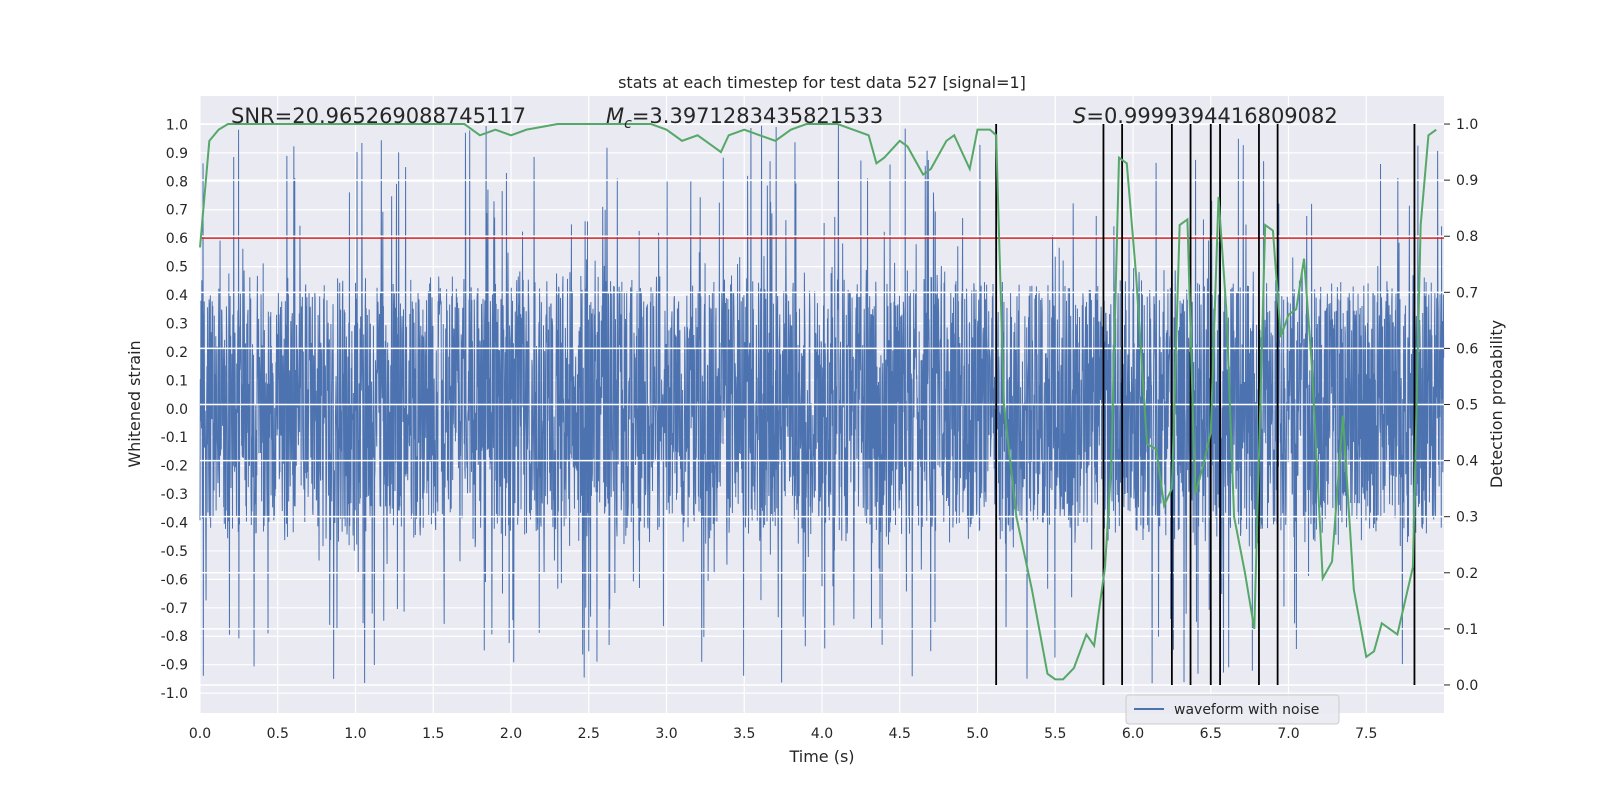 The image size is (1600, 800). Describe the element at coordinates (615, 116) in the screenshot. I see `chirp-mass-symbol: M` at that location.